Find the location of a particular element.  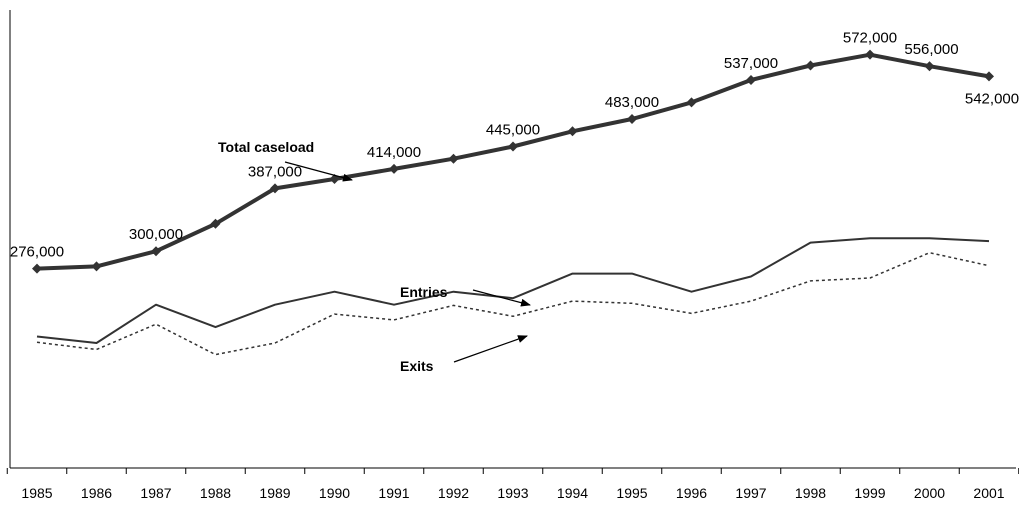

x-tick-label: 1986 is located at coordinates (96, 493).